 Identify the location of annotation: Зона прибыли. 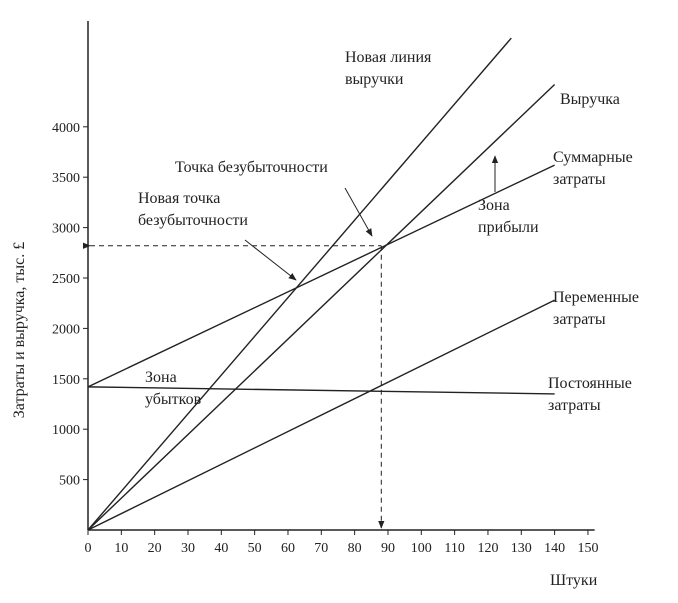
(508, 216).